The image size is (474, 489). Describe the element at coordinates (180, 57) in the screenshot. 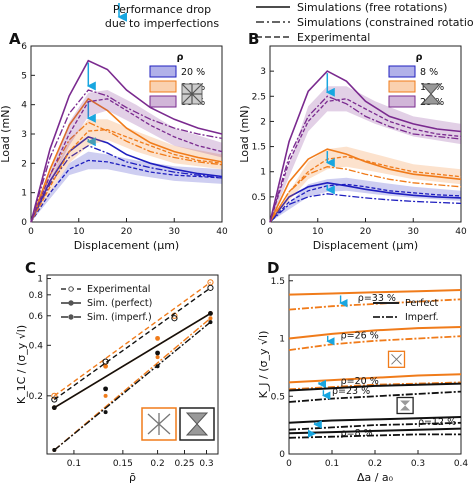

I see `legend-title: ρ` at that location.